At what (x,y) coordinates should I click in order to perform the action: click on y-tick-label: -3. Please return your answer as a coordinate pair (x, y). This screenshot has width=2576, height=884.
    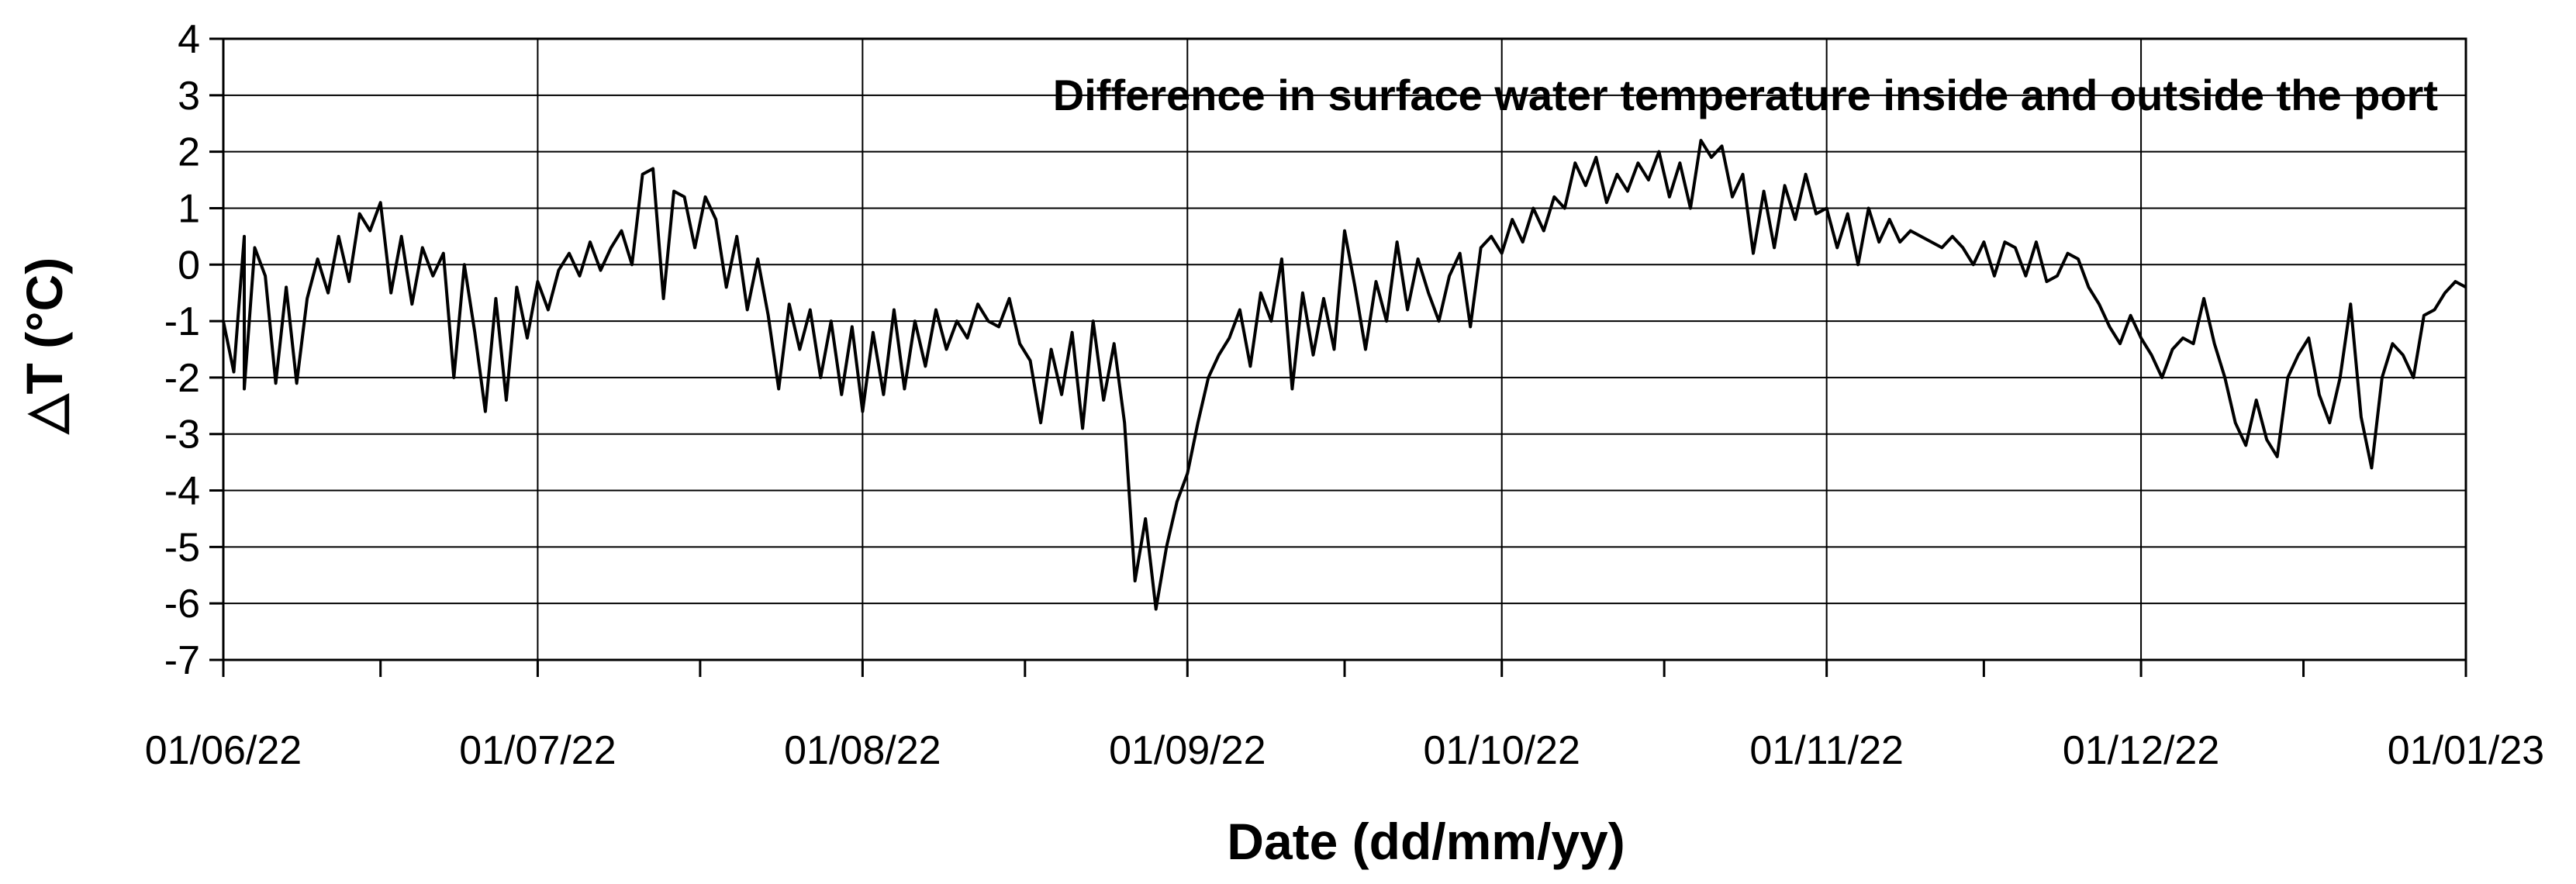
    Looking at the image, I should click on (182, 435).